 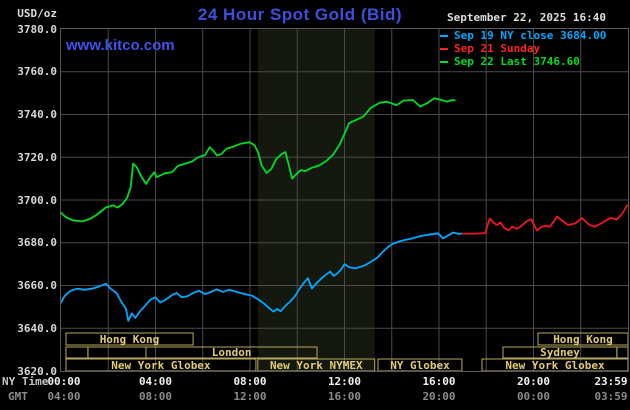 I want to click on session-label: London, so click(x=232, y=352).